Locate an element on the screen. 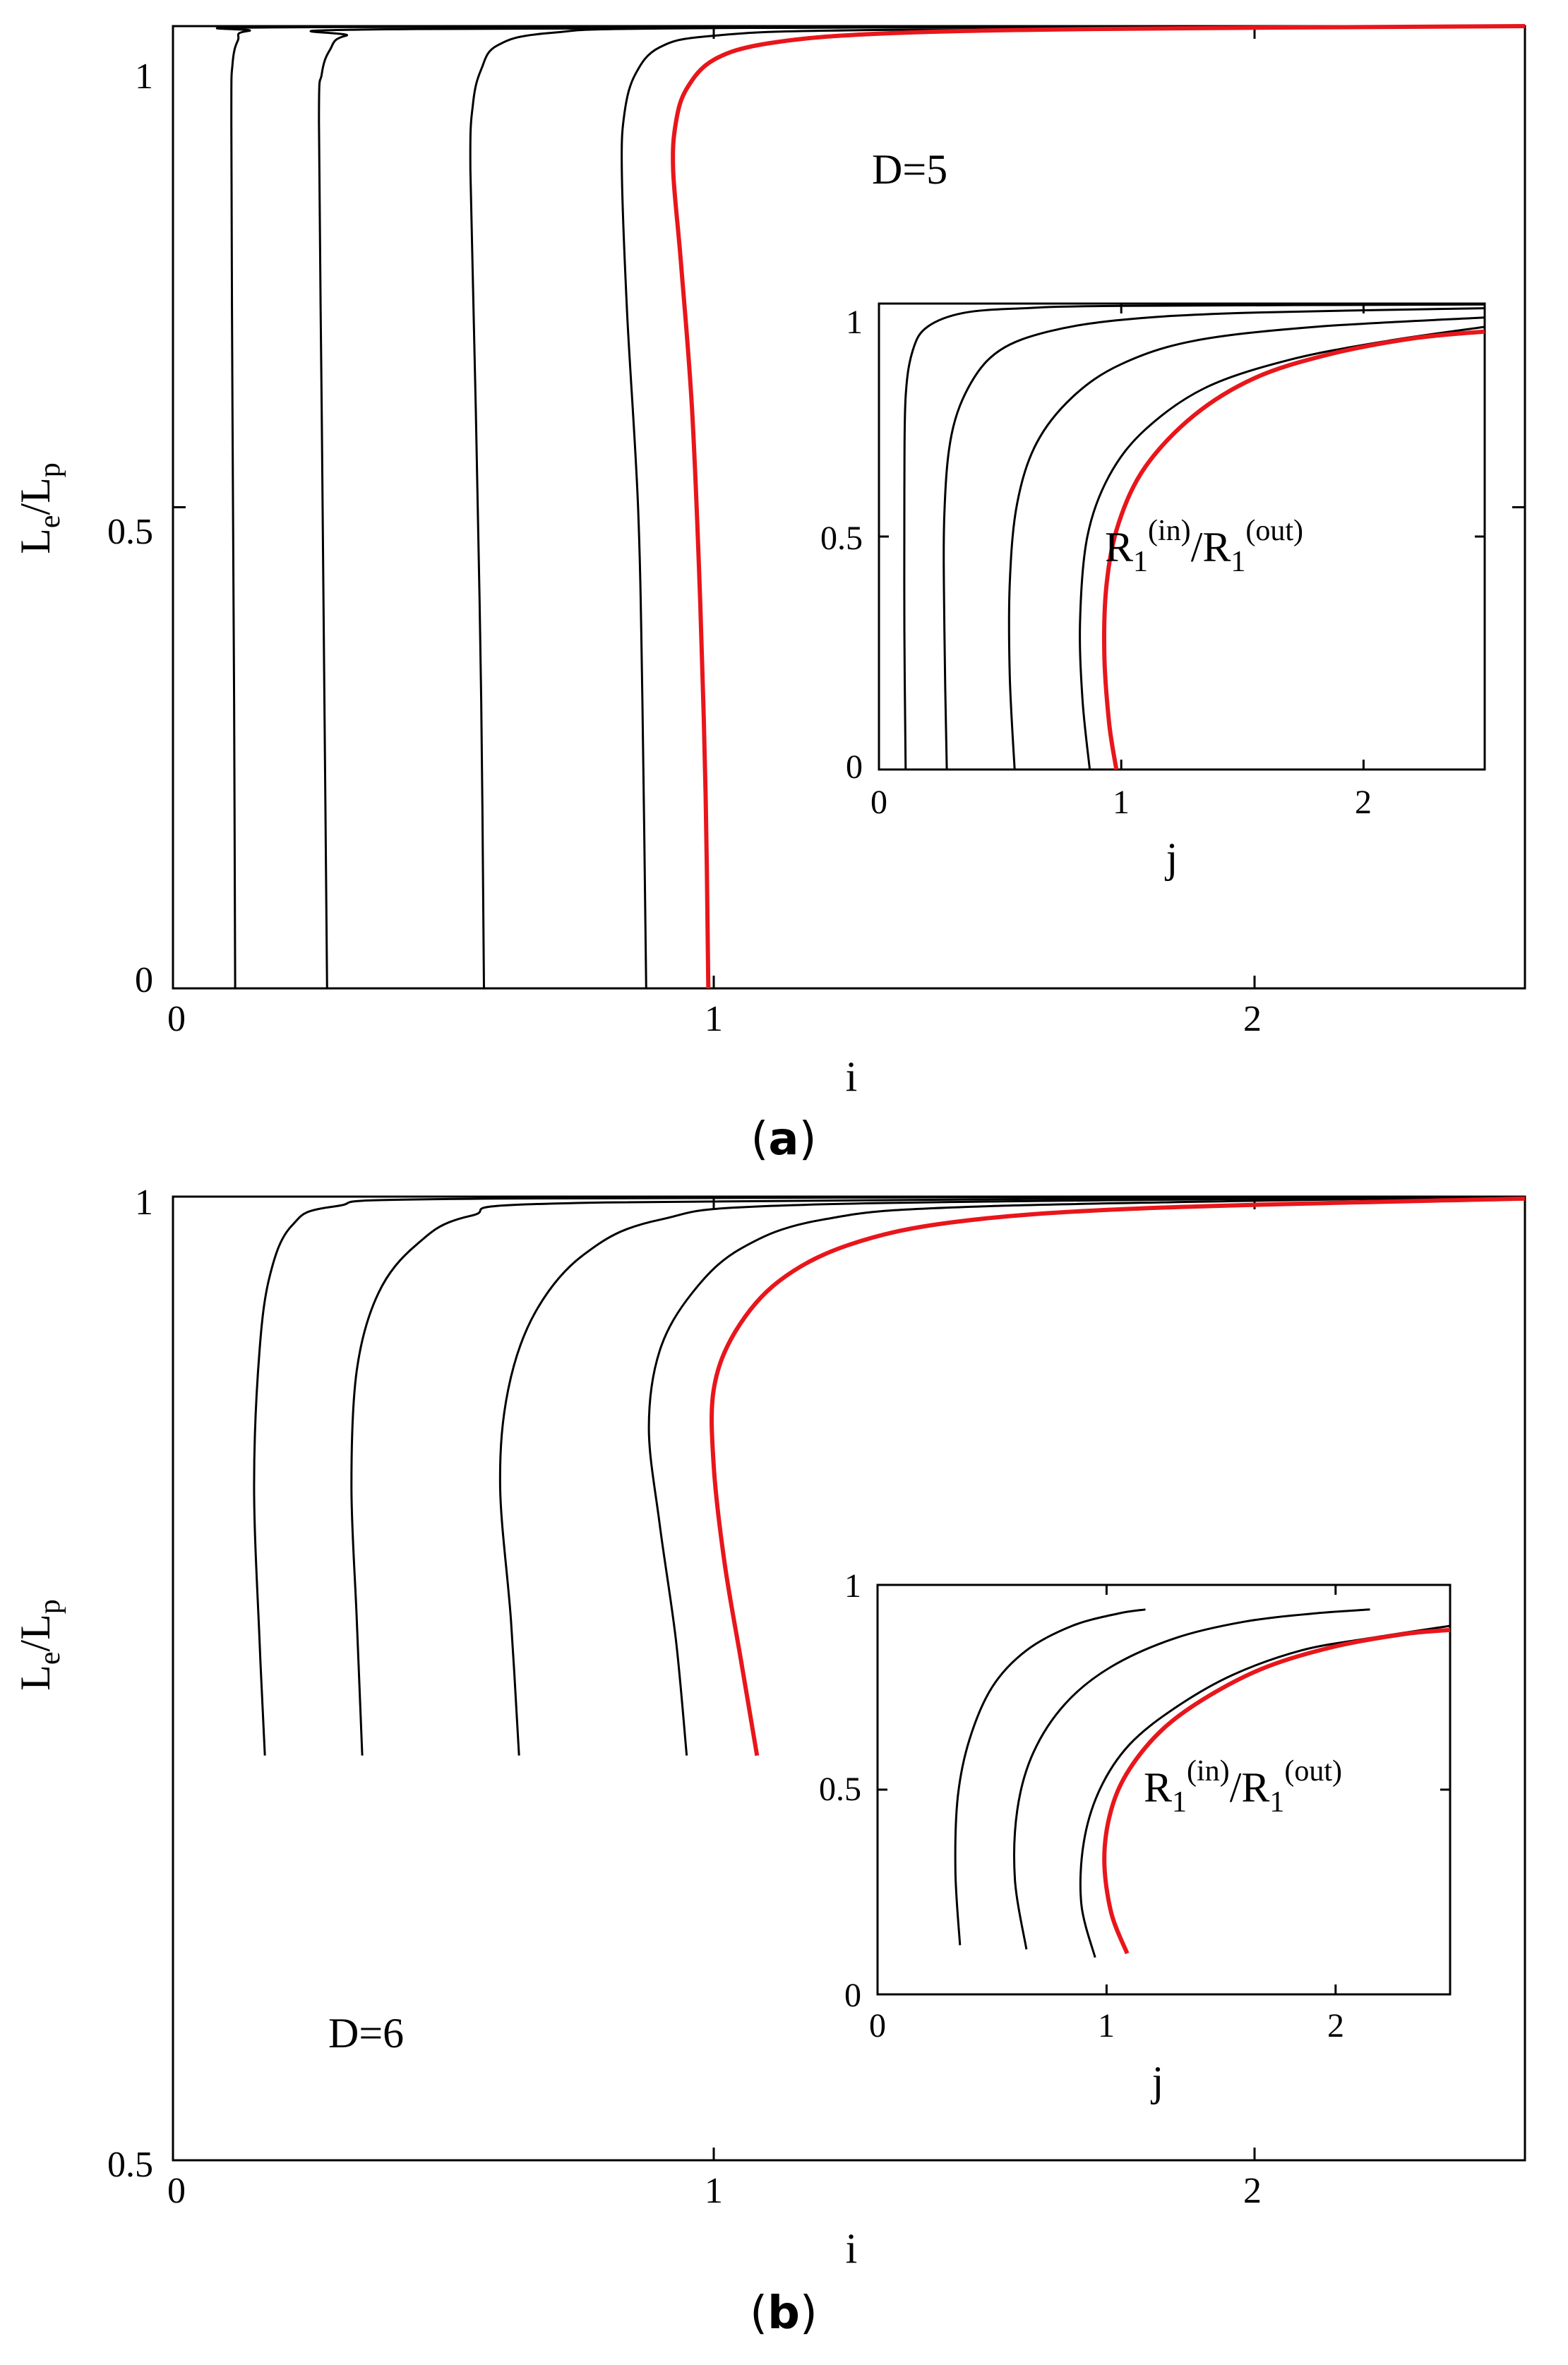 This screenshot has height=2365, width=1568. panel-b-xlabel: i is located at coordinates (852, 2249).